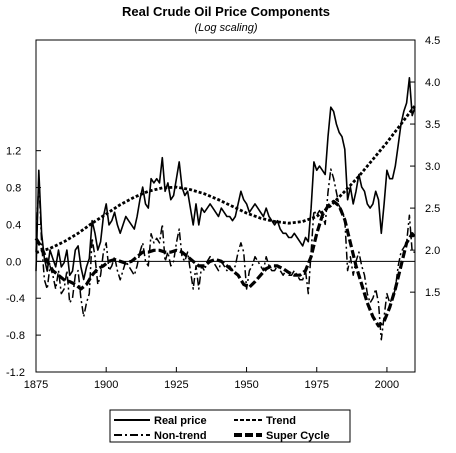 This screenshot has width=456, height=453. What do you see at coordinates (23, 262) in the screenshot?
I see `left-axis: -1.2 -0.8 -0.4 0.0 0.4 0.8 1.2` at bounding box center [23, 262].